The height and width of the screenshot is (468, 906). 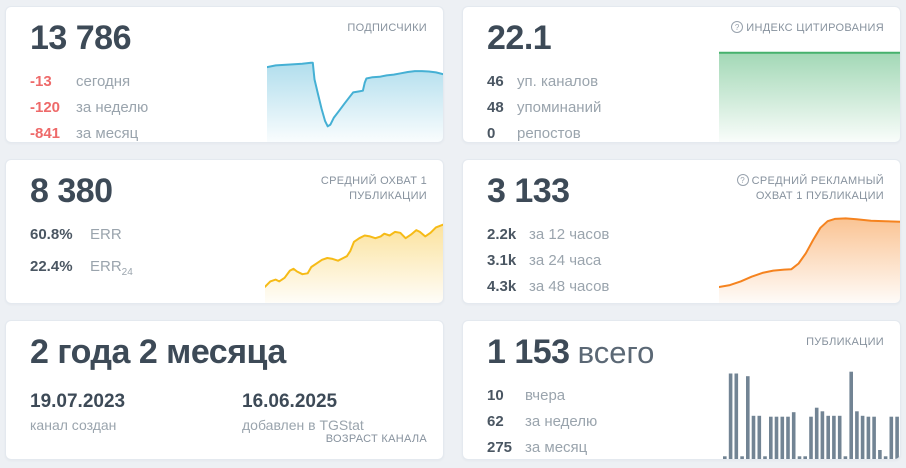 I want to click on stat-row: 46 уп. каналов, so click(x=543, y=81).